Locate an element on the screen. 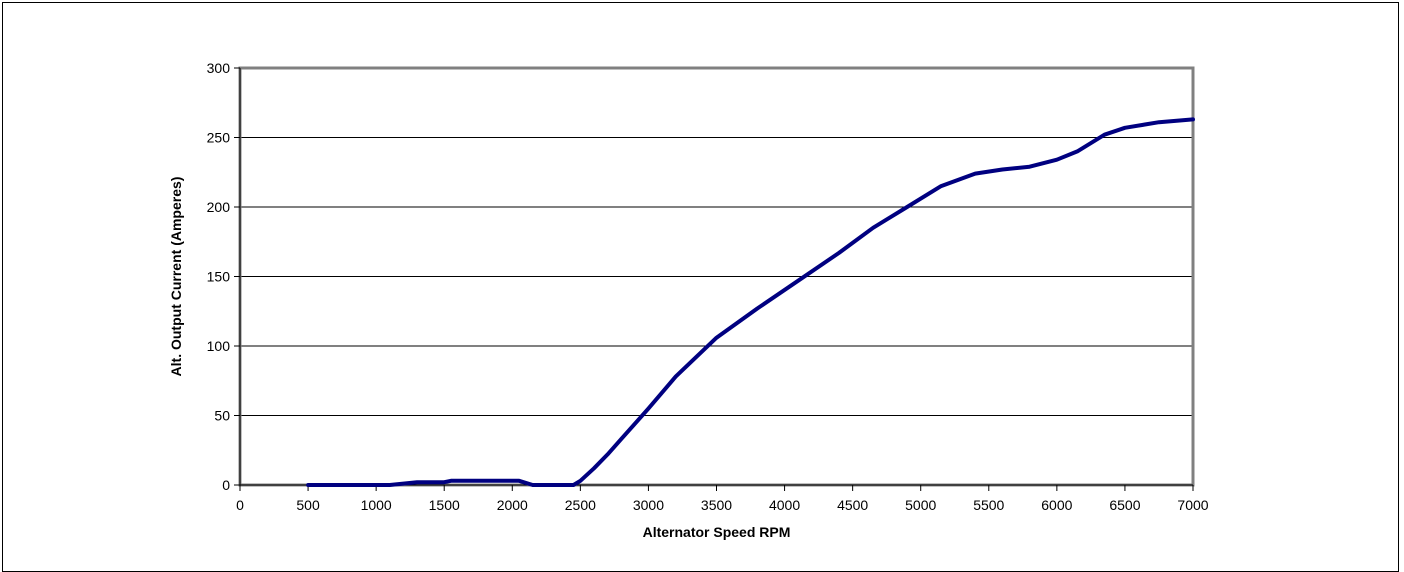 The image size is (1404, 572). x-tick-label: 4500 is located at coordinates (852, 505).